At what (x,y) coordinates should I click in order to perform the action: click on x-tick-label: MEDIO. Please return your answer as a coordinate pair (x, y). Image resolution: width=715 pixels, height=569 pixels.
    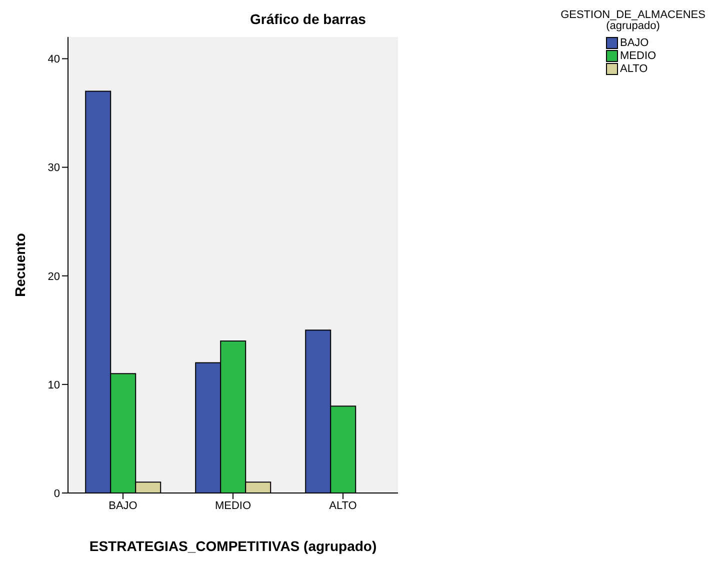
    Looking at the image, I should click on (233, 506).